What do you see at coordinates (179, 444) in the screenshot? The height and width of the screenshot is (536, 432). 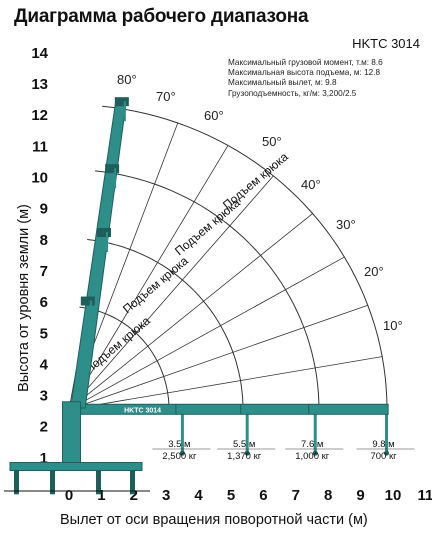 I see `capacity-reach-1: 3.5 м` at bounding box center [179, 444].